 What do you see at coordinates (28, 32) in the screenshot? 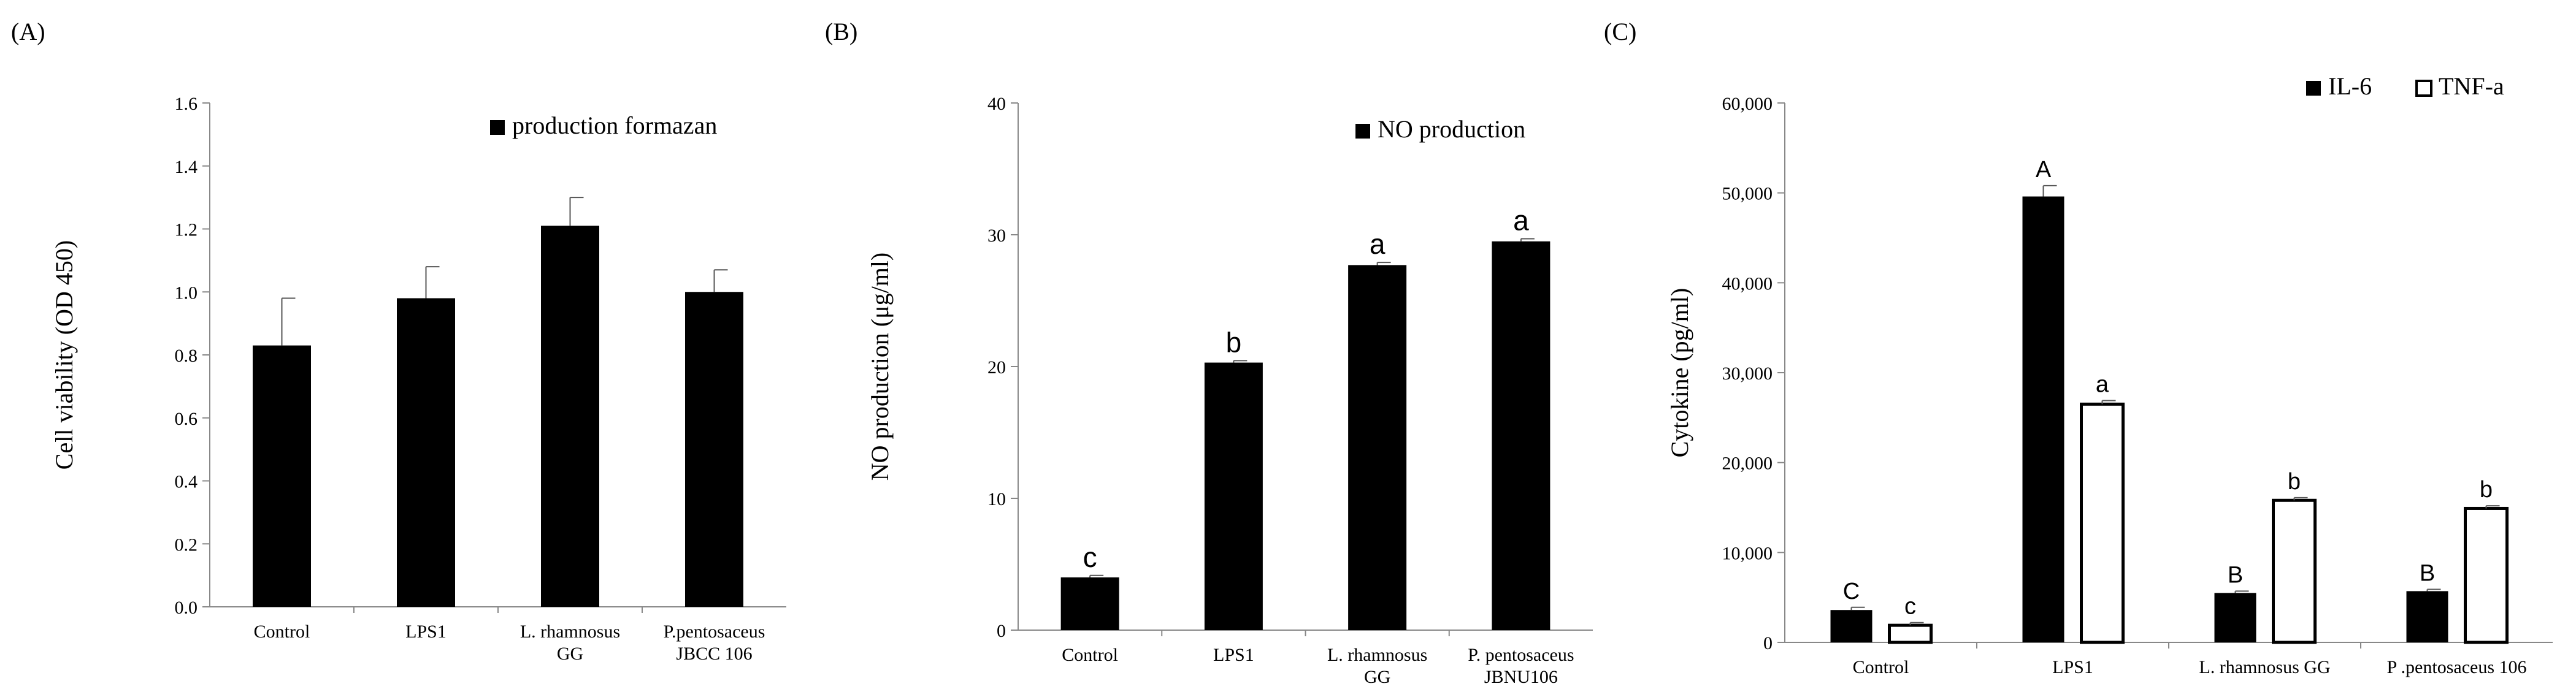
I see `panel-label: (A)` at bounding box center [28, 32].